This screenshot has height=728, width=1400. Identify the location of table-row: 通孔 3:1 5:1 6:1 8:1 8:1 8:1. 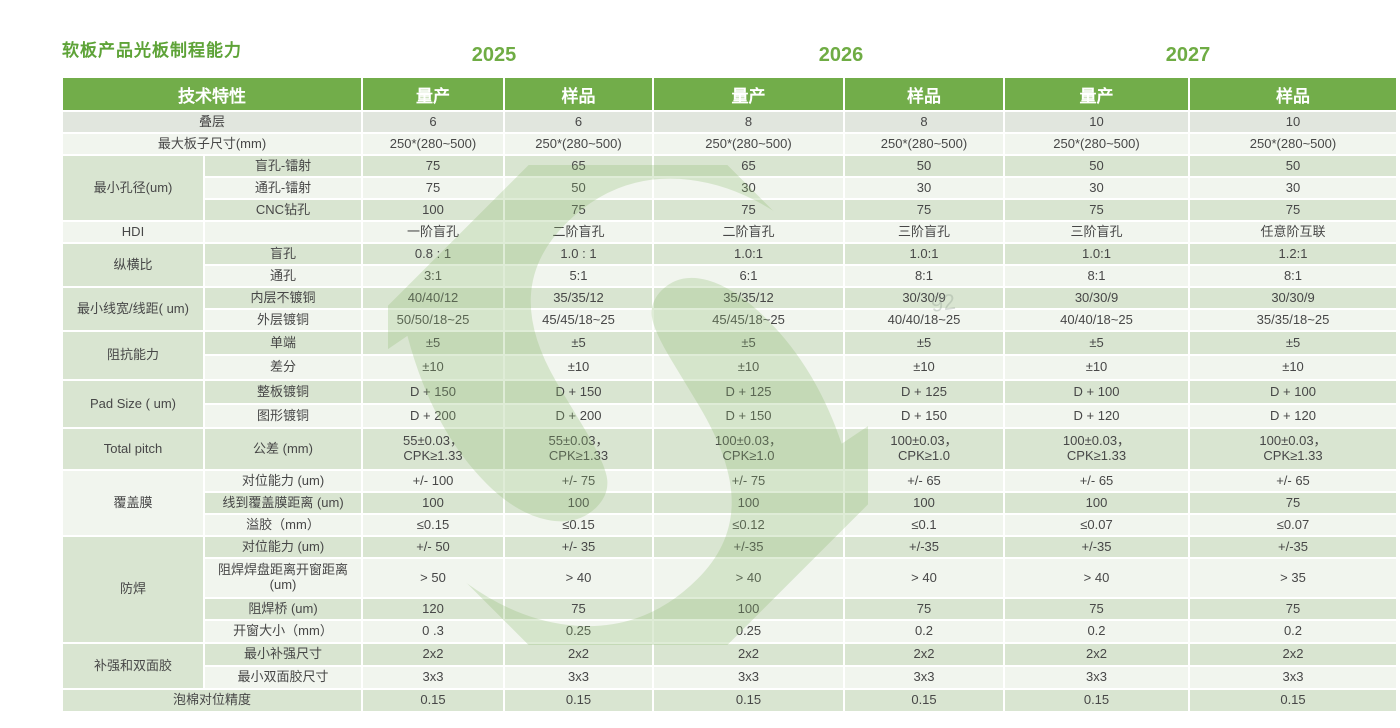
(729, 276).